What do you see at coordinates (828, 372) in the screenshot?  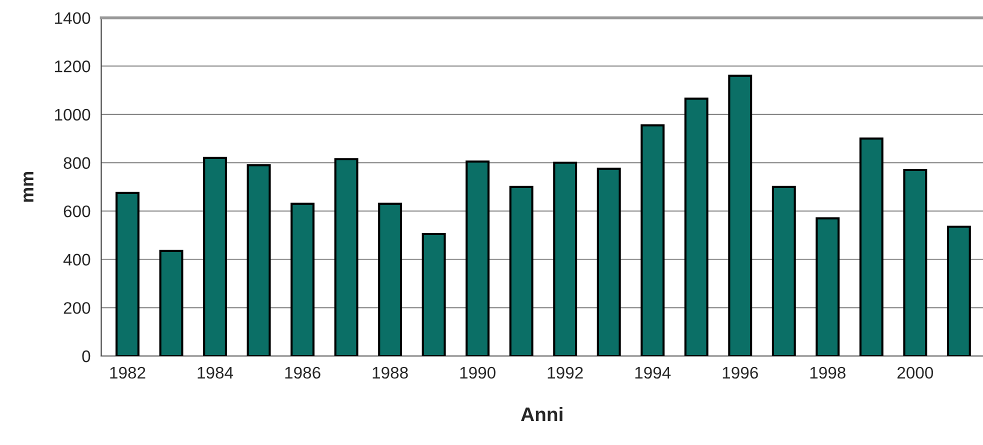 I see `x-tick-label: 1998` at bounding box center [828, 372].